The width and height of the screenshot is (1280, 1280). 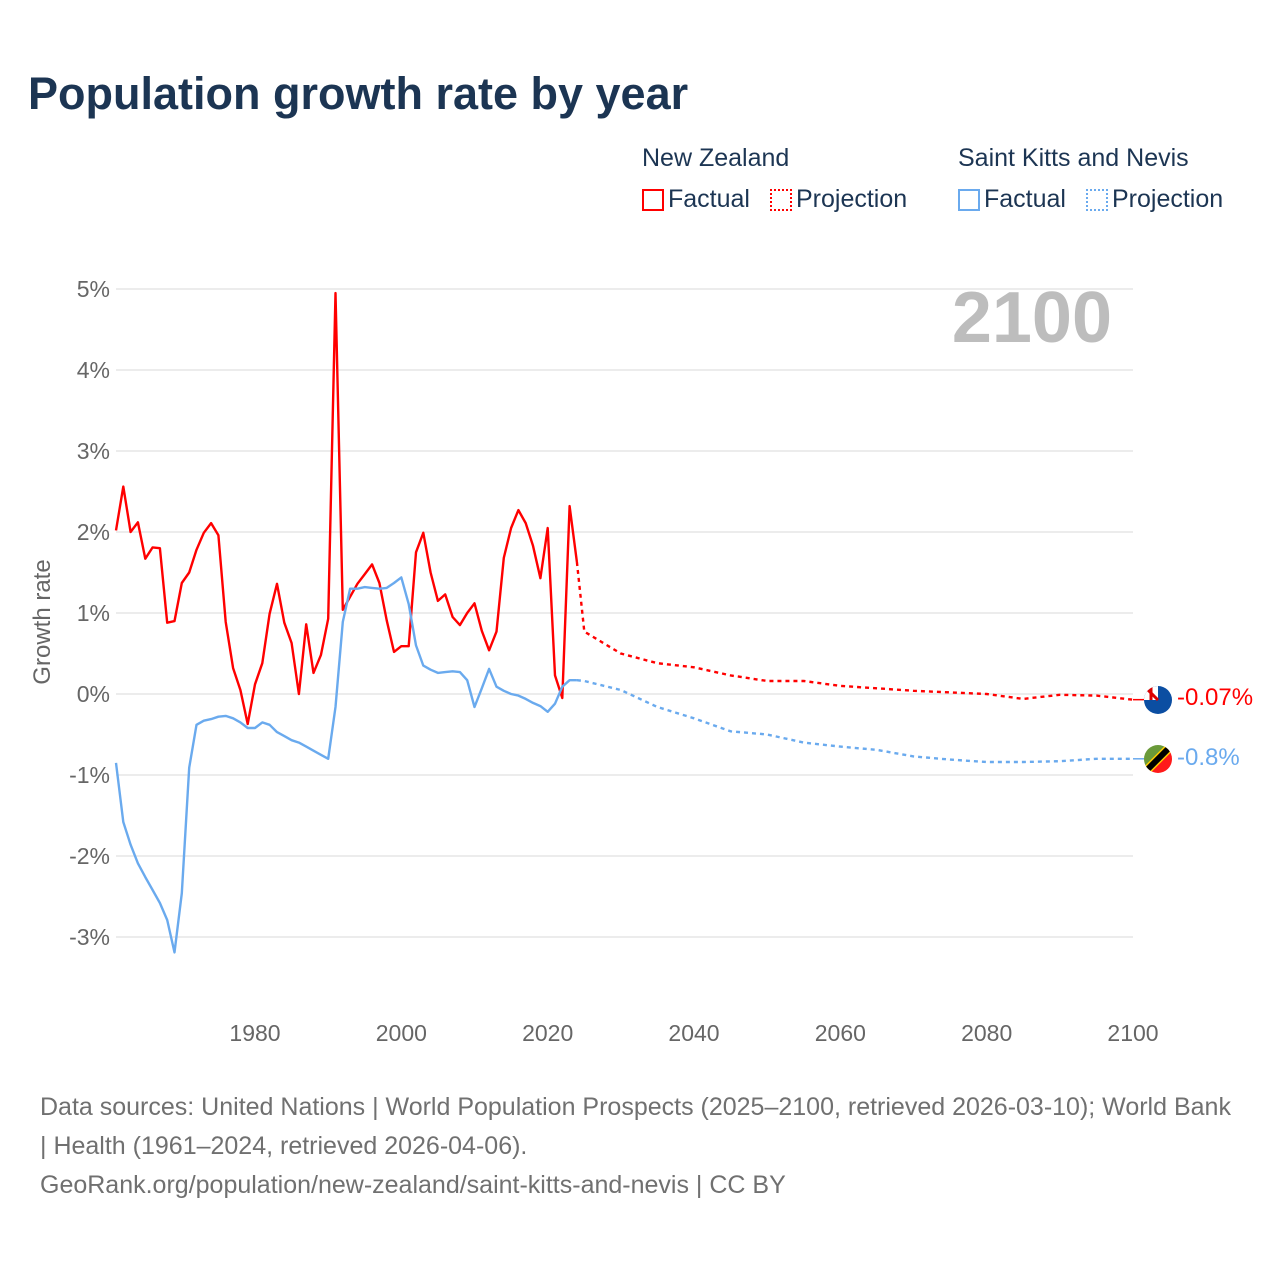 What do you see at coordinates (93, 694) in the screenshot?
I see `y-tick-label: 0%` at bounding box center [93, 694].